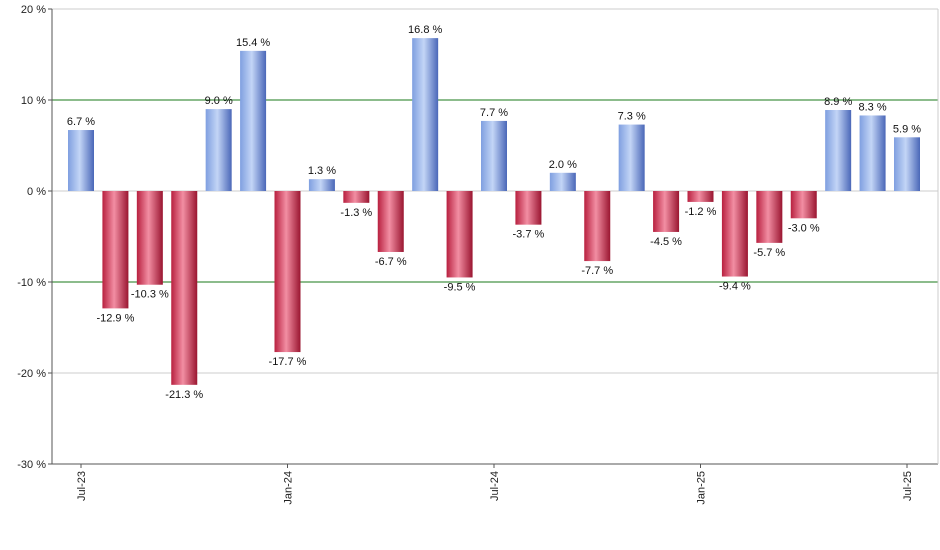 The height and width of the screenshot is (550, 940). What do you see at coordinates (529, 235) in the screenshot?
I see `data-label: -3.7 %` at bounding box center [529, 235].